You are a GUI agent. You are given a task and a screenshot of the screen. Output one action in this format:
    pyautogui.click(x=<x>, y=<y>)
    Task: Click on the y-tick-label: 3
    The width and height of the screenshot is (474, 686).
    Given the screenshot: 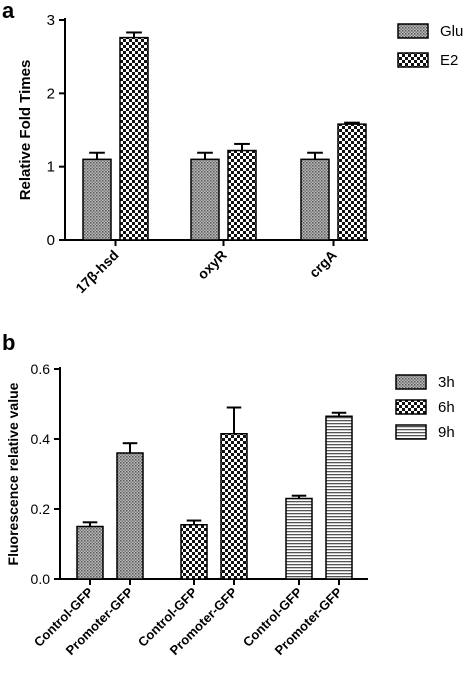 What is the action you would take?
    pyautogui.click(x=51, y=20)
    